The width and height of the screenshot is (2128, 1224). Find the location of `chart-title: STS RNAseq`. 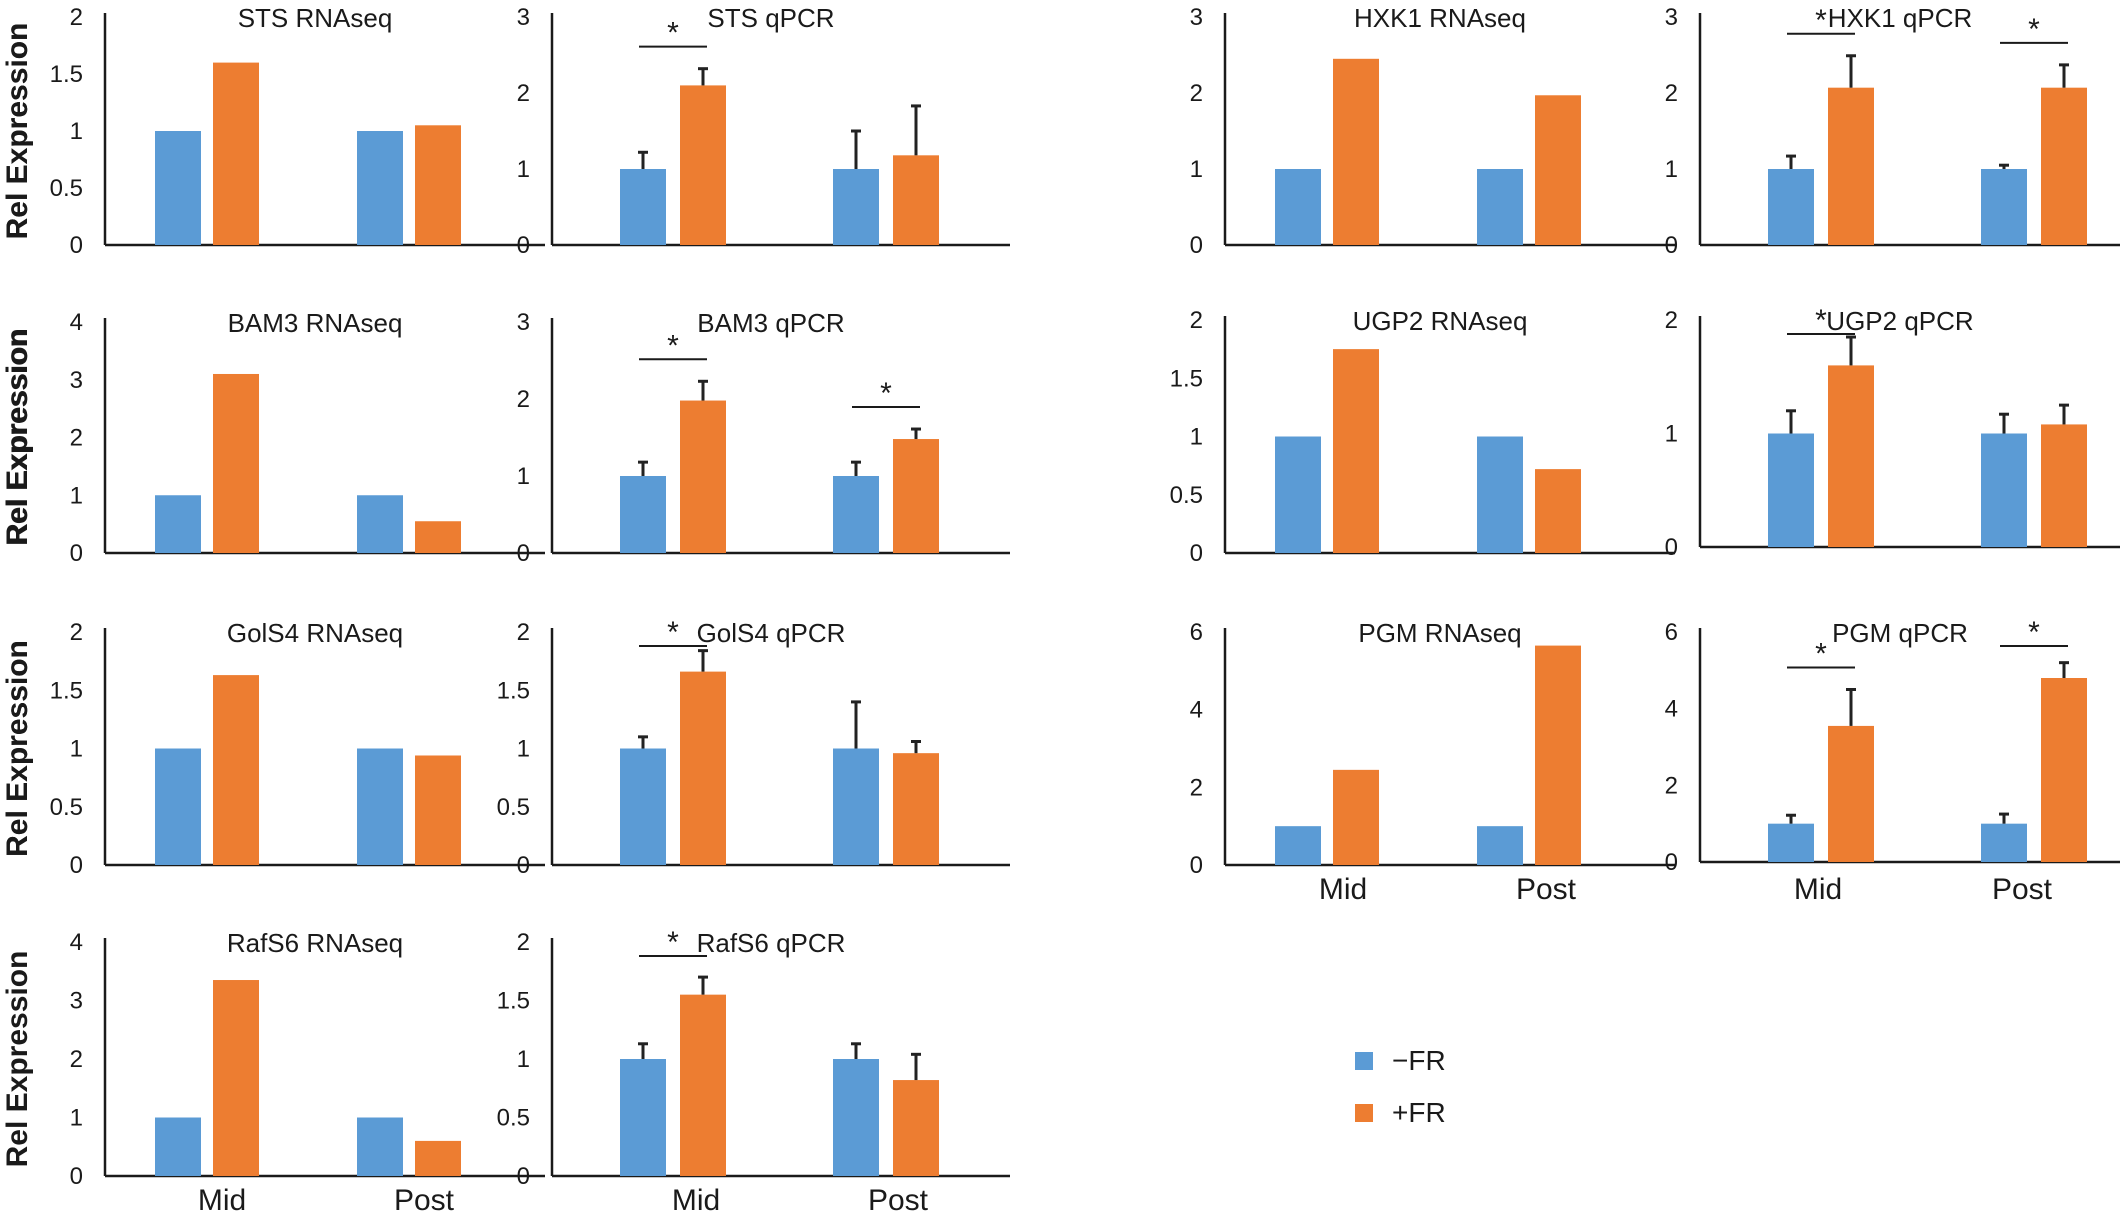

chart-title: STS RNAseq is located at coordinates (315, 18).